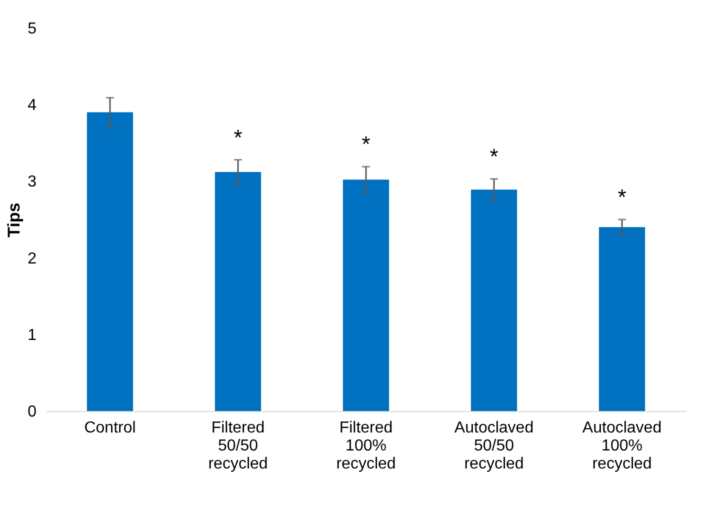 The width and height of the screenshot is (726, 511). What do you see at coordinates (32, 335) in the screenshot?
I see `y-tick-label: 1` at bounding box center [32, 335].